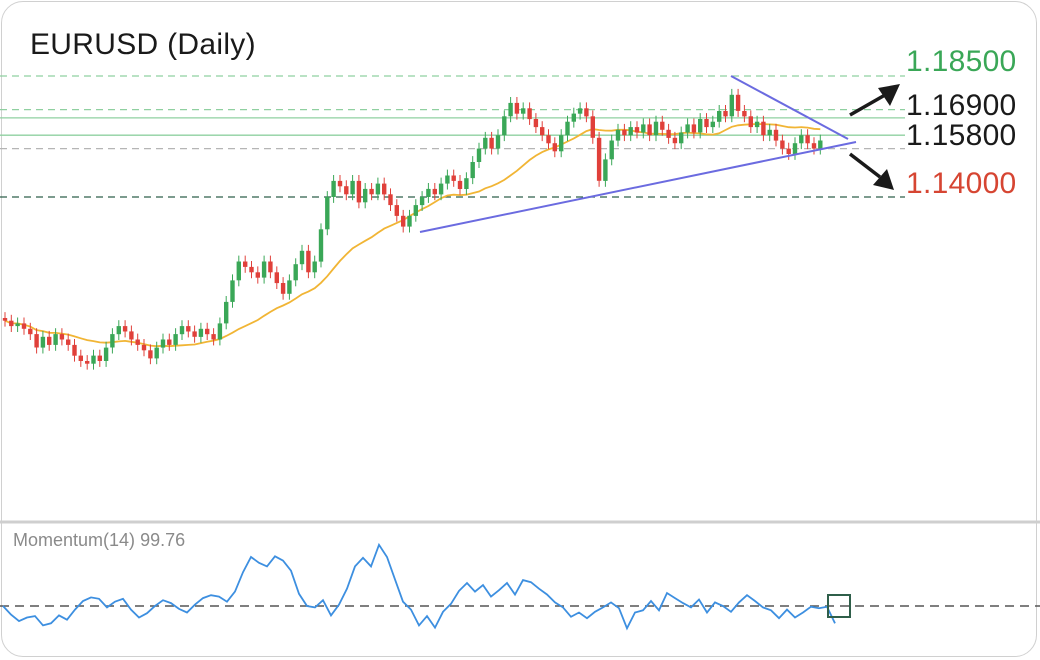 Image resolution: width=1040 pixels, height=660 pixels. Describe the element at coordinates (865, 165) in the screenshot. I see `down-arrow-shaft` at that location.